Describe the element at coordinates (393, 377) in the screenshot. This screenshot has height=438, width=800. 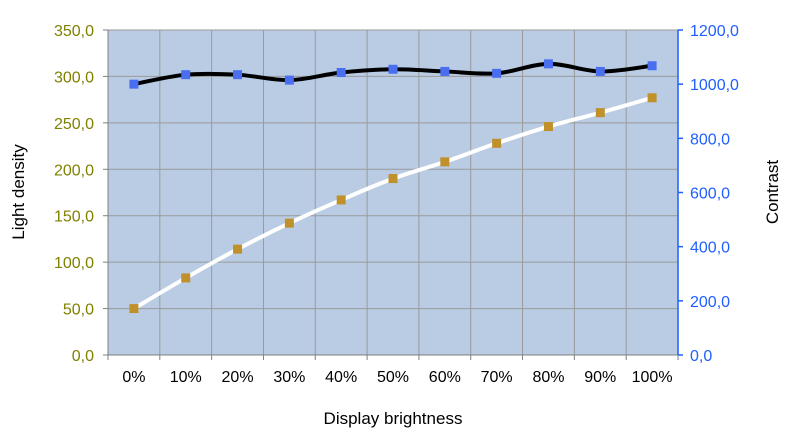
I see `x-tick-label: 50%` at that location.